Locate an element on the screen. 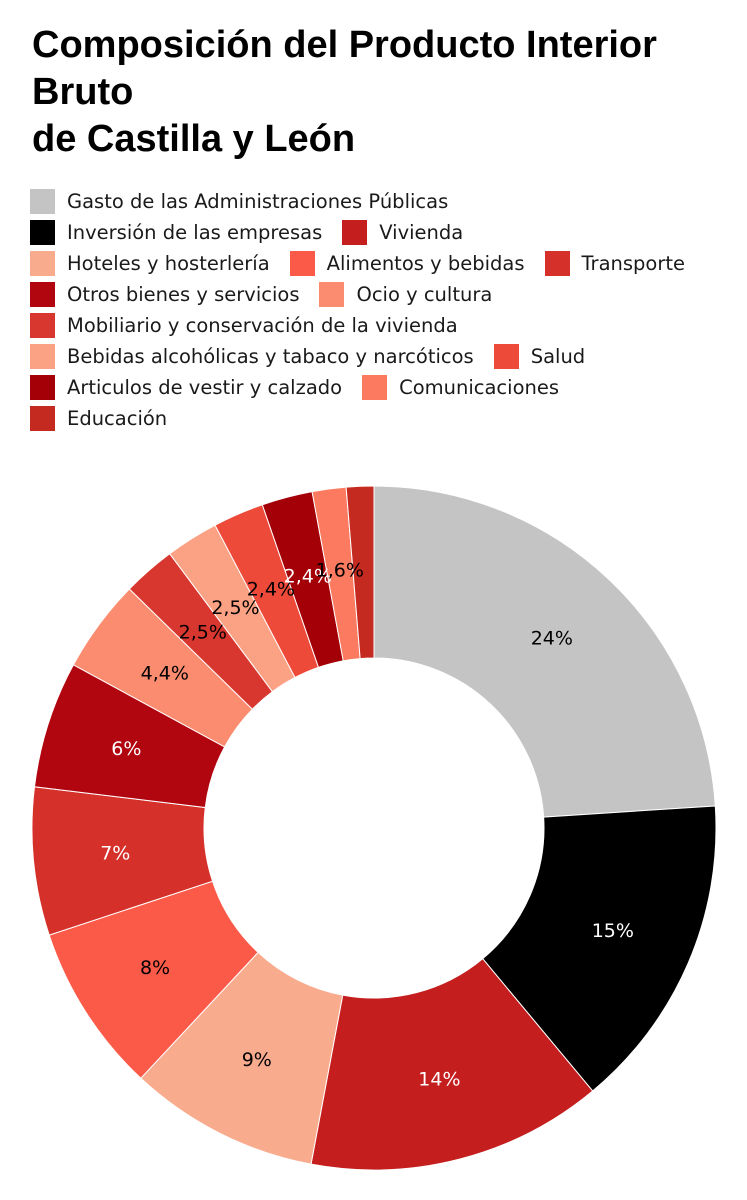  legend-label: Alimentos y bebidas is located at coordinates (425, 263).